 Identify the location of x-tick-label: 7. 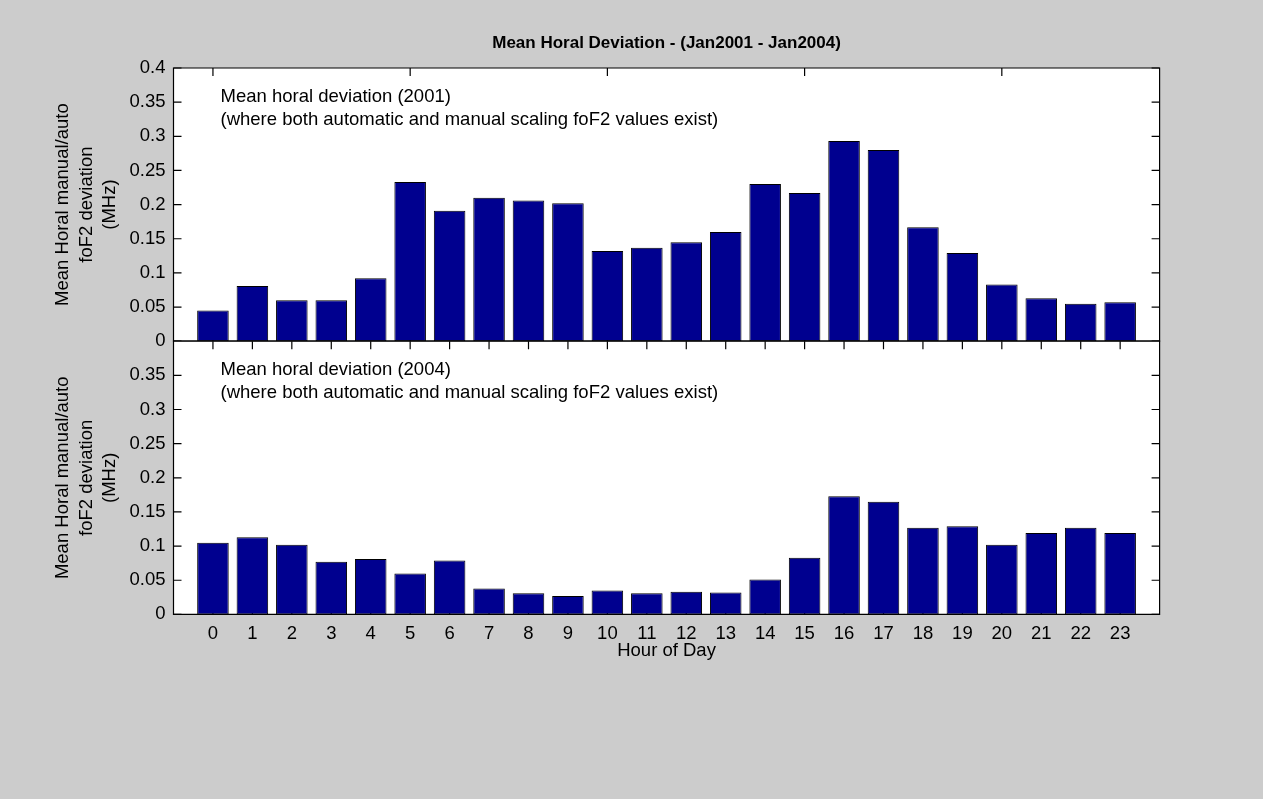
(489, 632).